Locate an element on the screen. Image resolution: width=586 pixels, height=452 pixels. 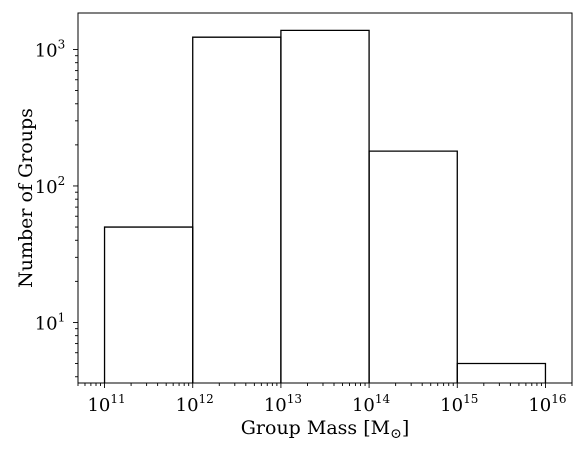
x-tick-label-2: 1012 is located at coordinates (195, 404).